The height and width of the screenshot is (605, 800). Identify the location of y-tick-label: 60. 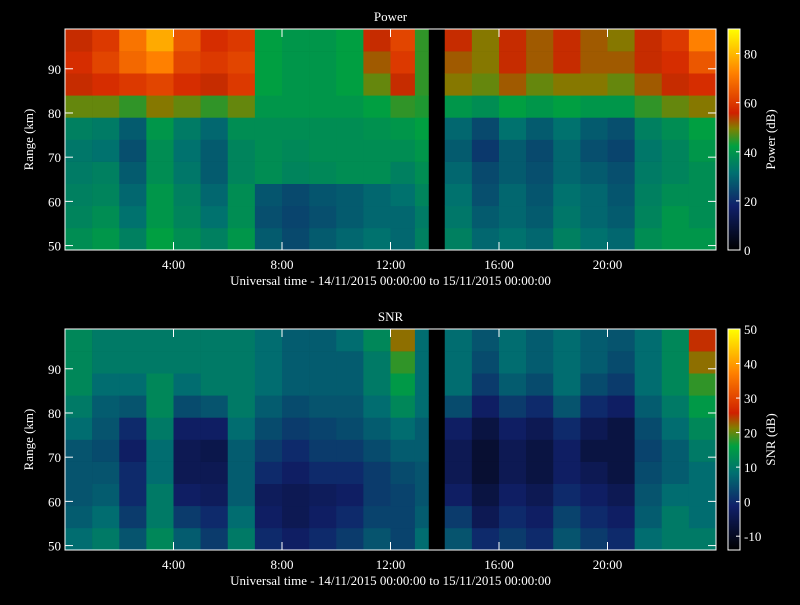
(54, 501).